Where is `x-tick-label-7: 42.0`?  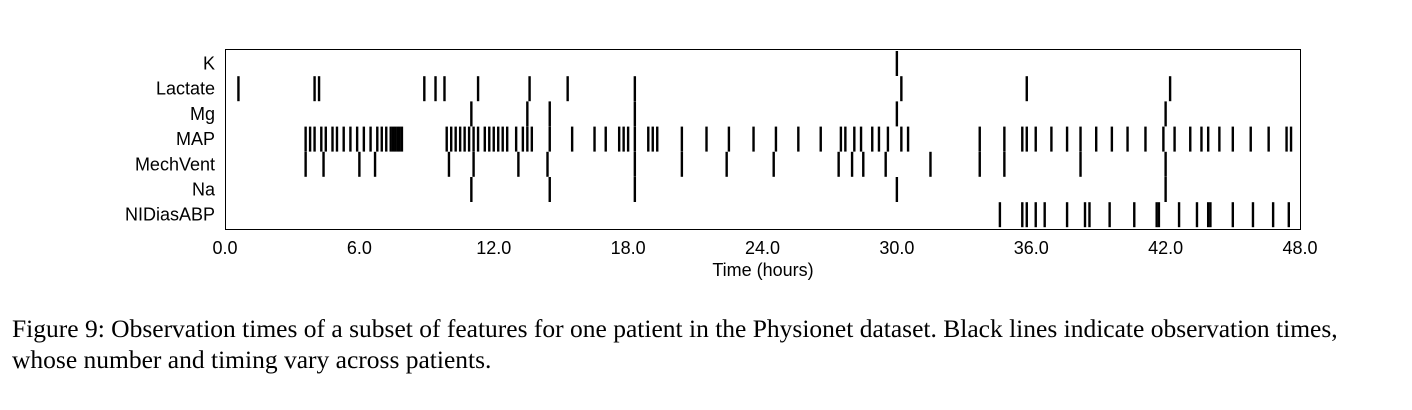 x-tick-label-7: 42.0 is located at coordinates (1165, 248).